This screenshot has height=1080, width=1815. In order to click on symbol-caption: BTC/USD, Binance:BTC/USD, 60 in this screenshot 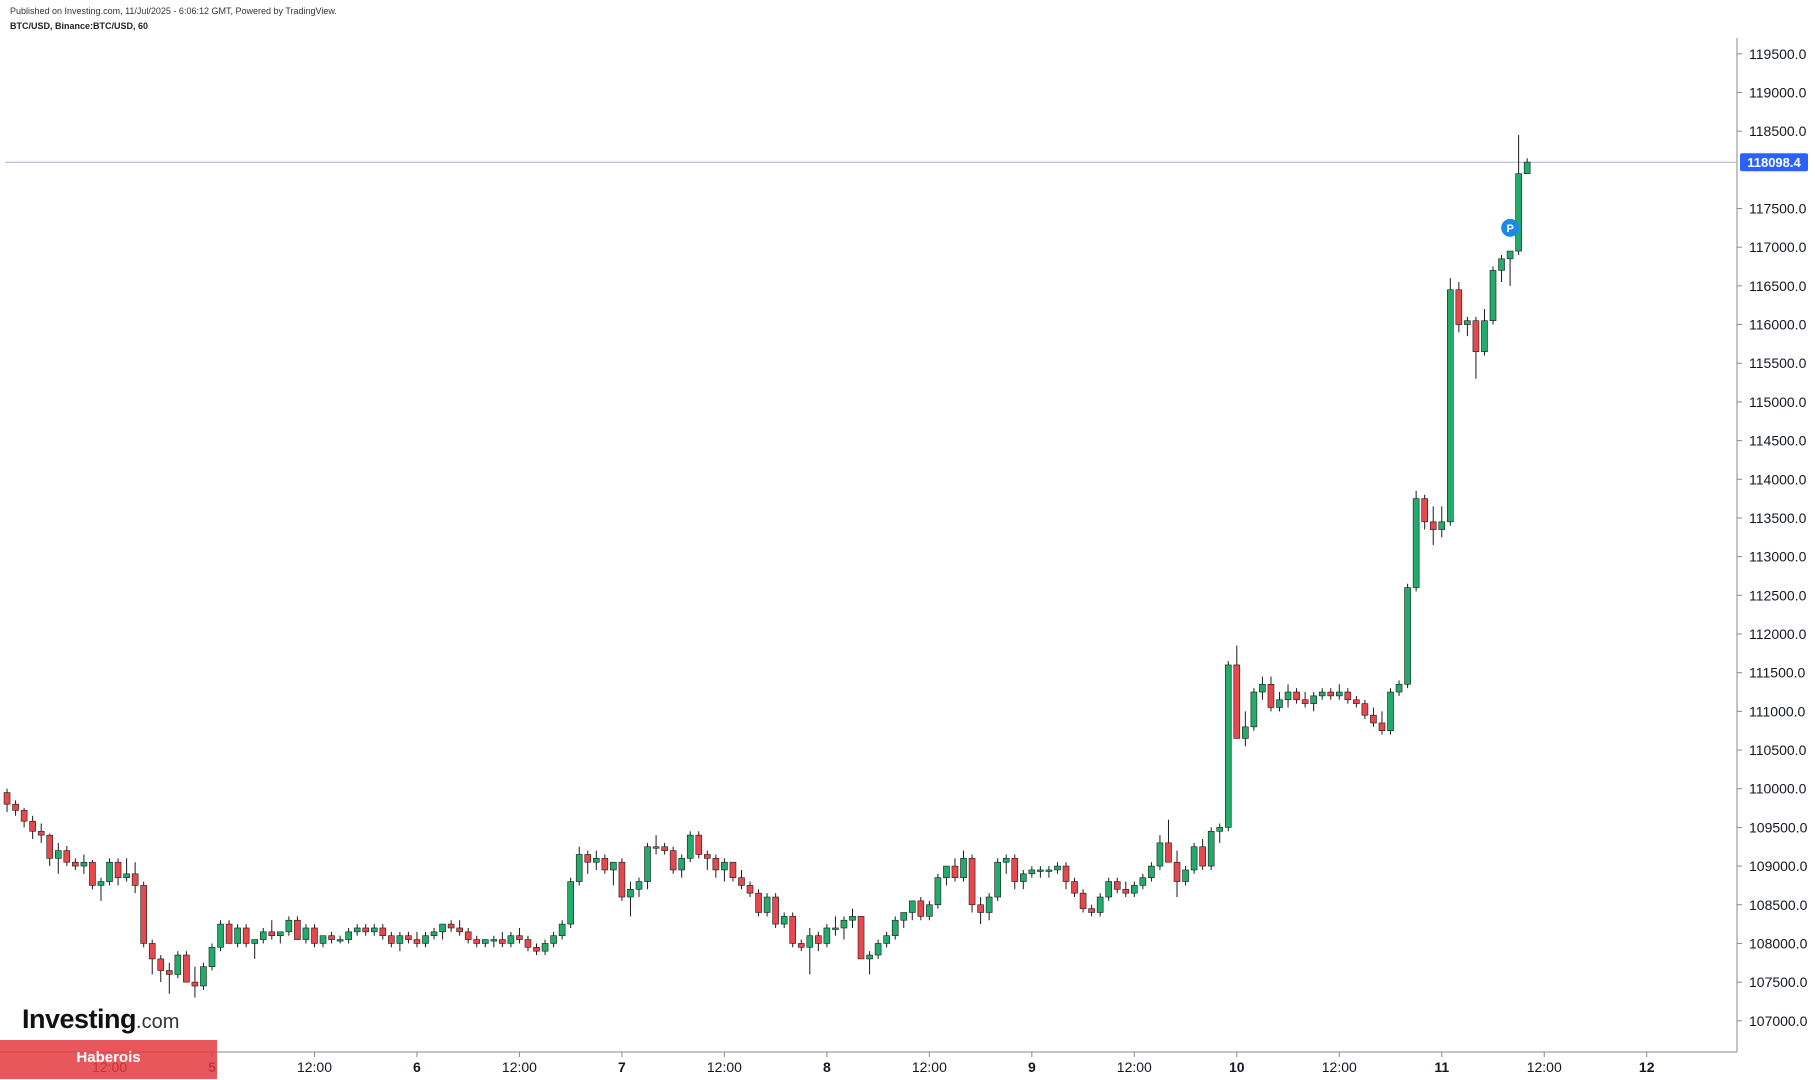, I will do `click(79, 26)`.